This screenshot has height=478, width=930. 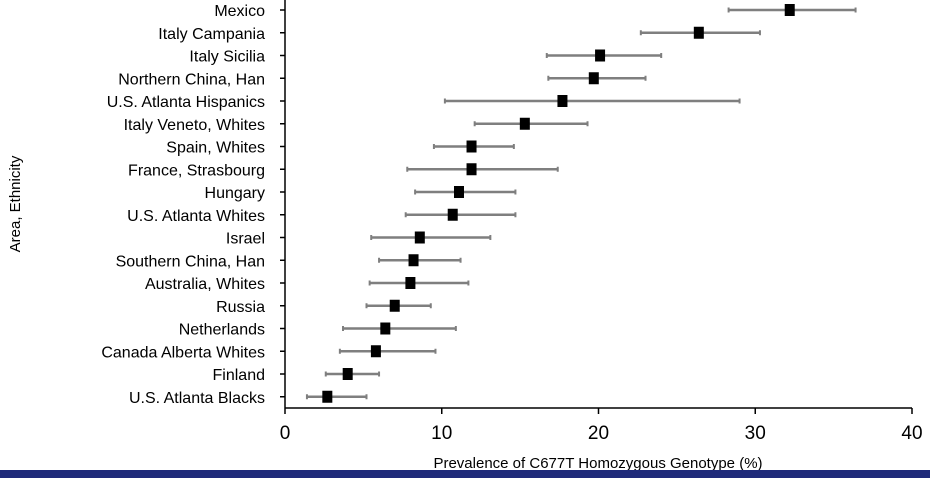 What do you see at coordinates (235, 193) in the screenshot?
I see `category-label: Hungary` at bounding box center [235, 193].